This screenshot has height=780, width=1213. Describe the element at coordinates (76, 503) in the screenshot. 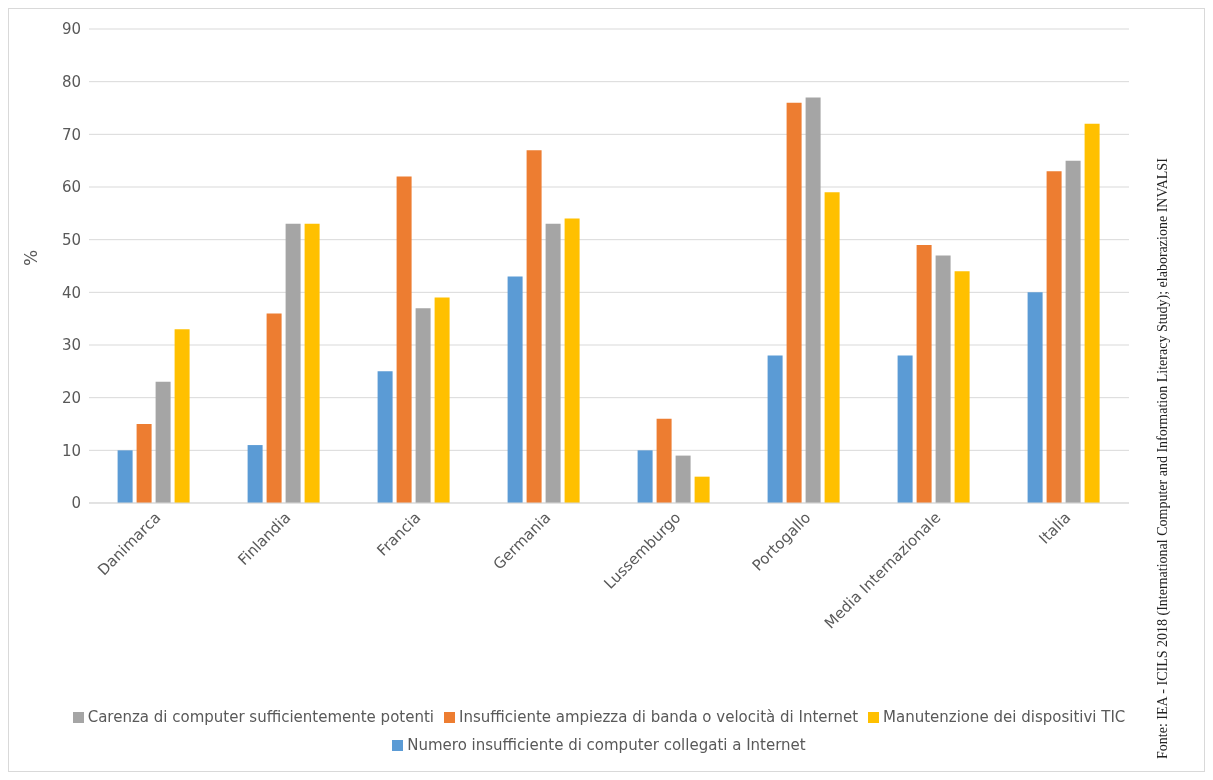

I see `y-tick-label: 0` at that location.